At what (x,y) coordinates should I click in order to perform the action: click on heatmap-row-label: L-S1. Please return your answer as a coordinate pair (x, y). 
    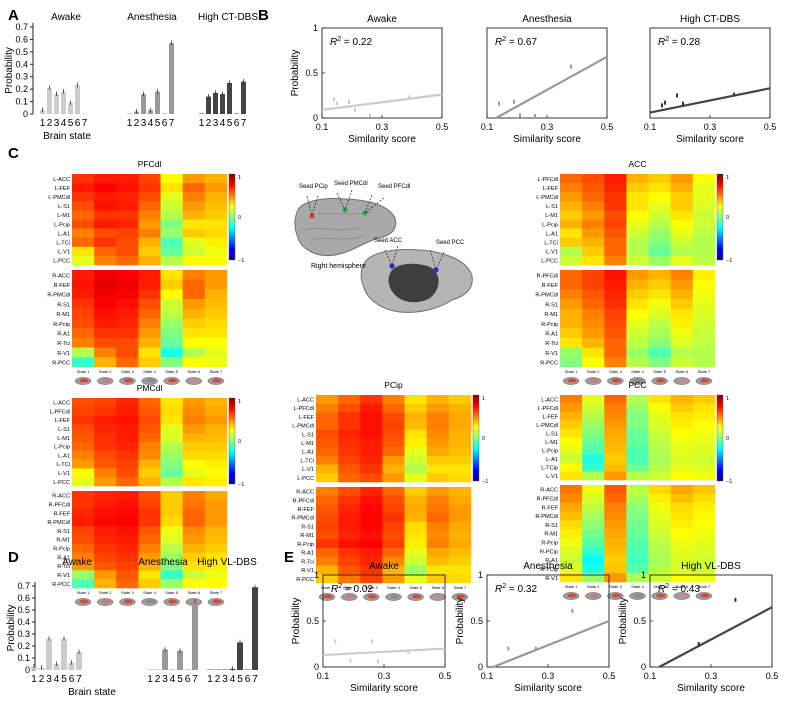
    Looking at the image, I should click on (64, 207).